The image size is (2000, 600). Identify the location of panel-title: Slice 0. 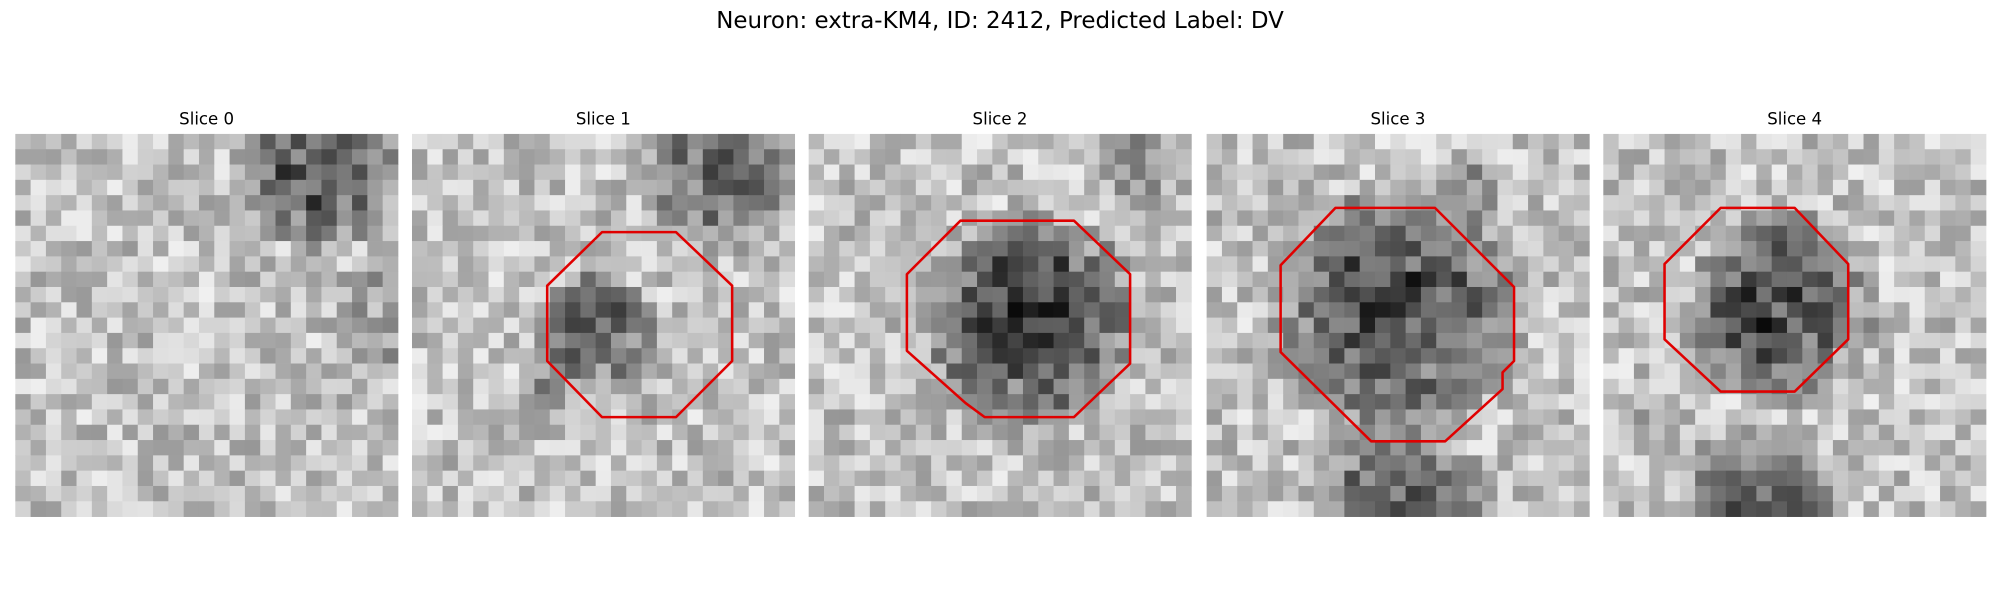
(206, 118).